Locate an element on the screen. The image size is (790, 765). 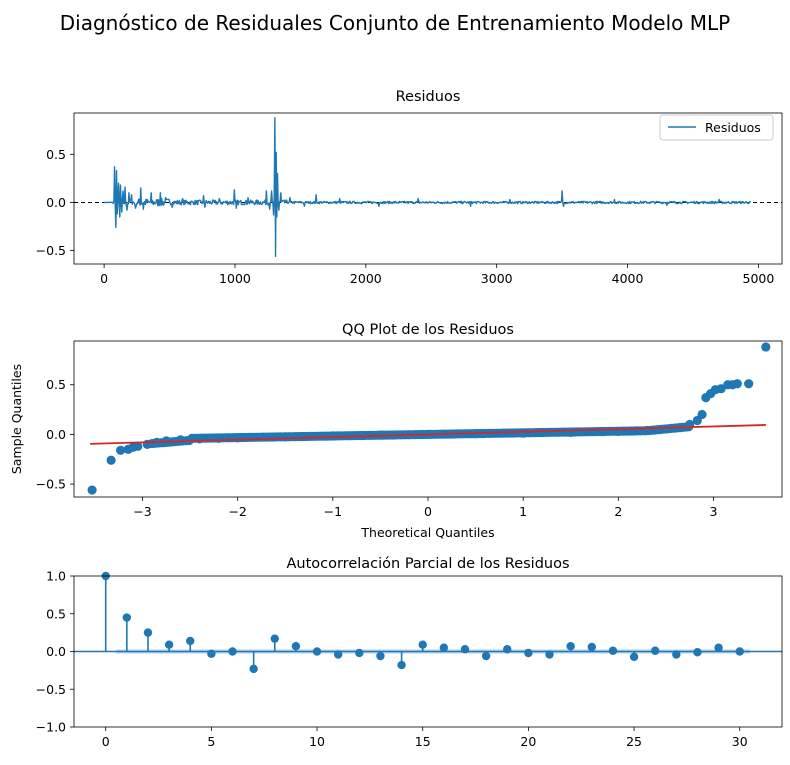
legend-box is located at coordinates (716, 127).